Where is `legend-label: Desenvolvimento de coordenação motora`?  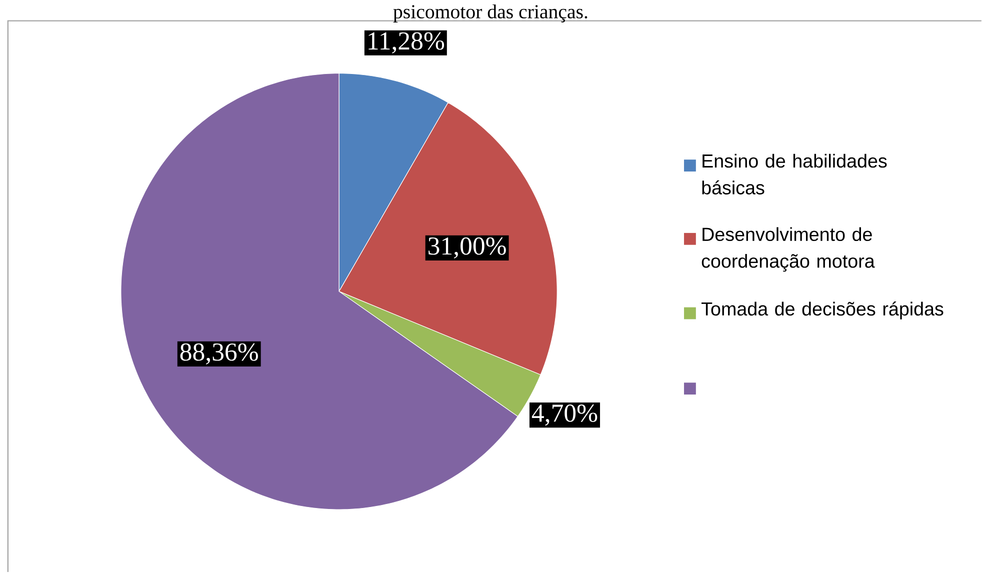
legend-label: Desenvolvimento de coordenação motora is located at coordinates (788, 249).